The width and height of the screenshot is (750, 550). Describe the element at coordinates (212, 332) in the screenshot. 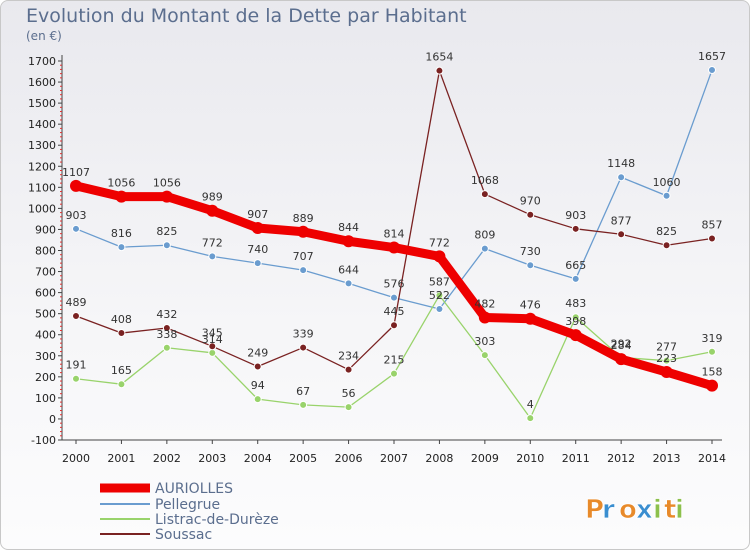

I see `data-label: 345` at that location.